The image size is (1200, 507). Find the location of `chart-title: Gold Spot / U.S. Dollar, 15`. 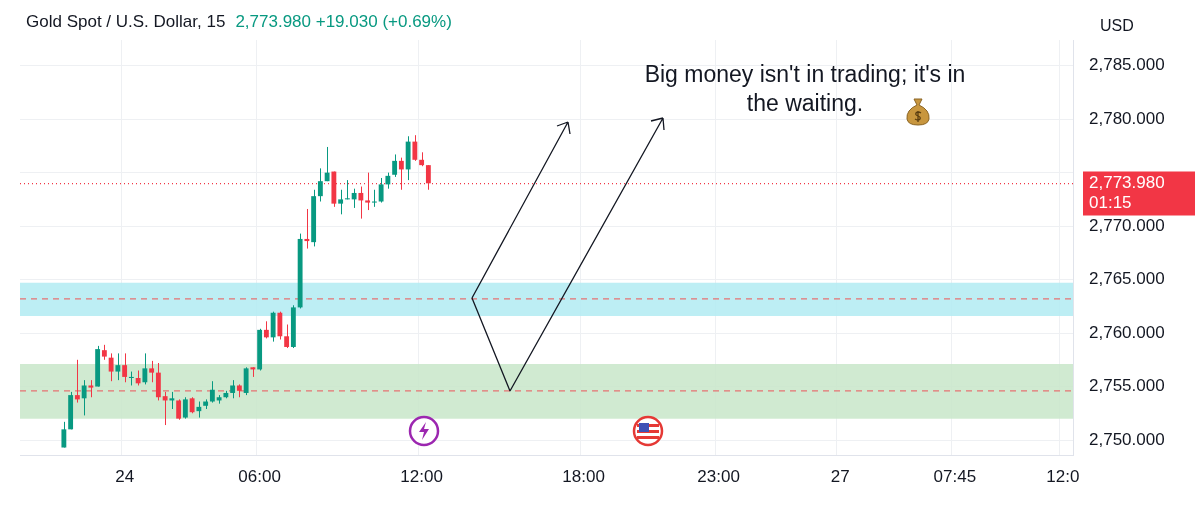

chart-title: Gold Spot / U.S. Dollar, 15 is located at coordinates (126, 21).